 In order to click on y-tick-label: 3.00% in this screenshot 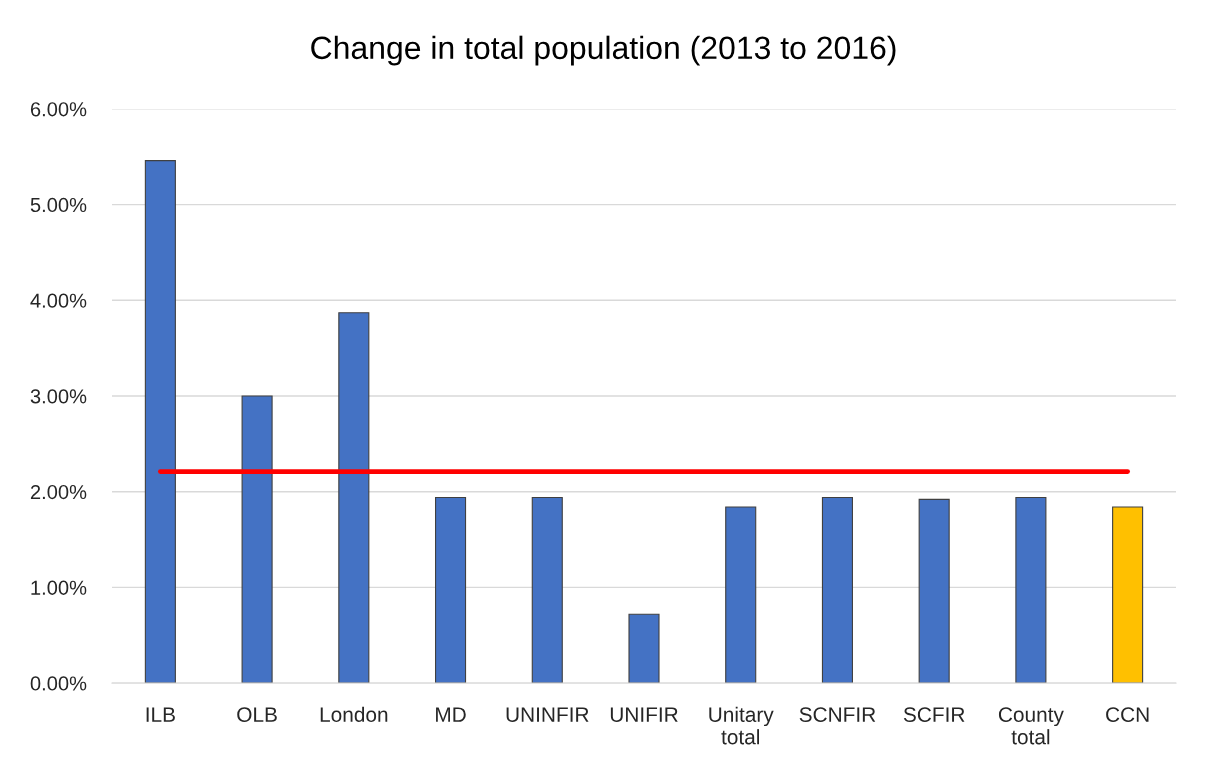, I will do `click(58, 396)`.